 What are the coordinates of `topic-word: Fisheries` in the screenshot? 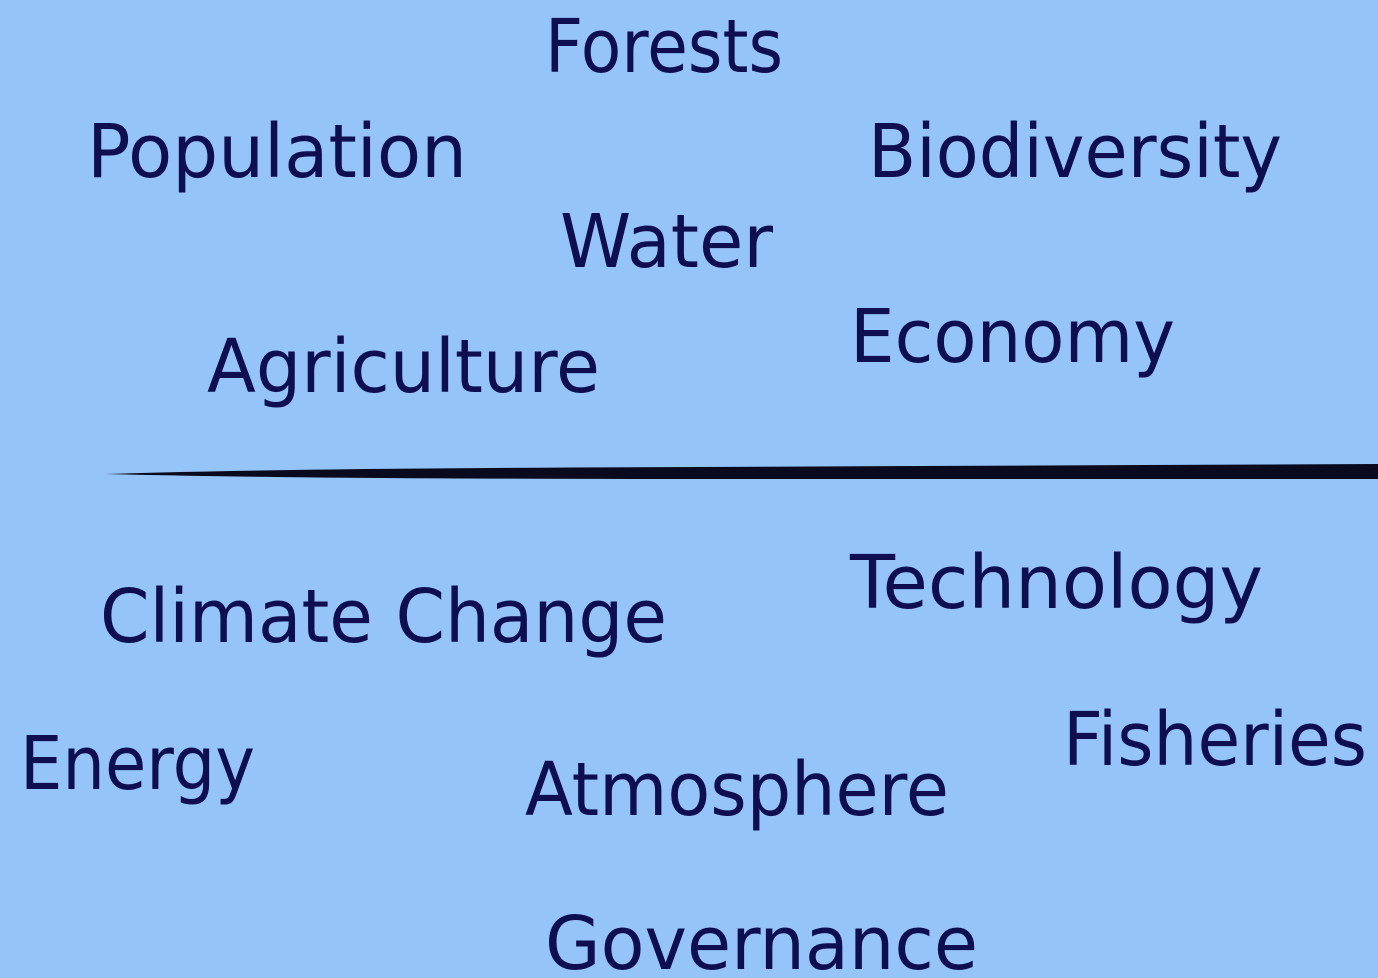 It's located at (1215, 740).